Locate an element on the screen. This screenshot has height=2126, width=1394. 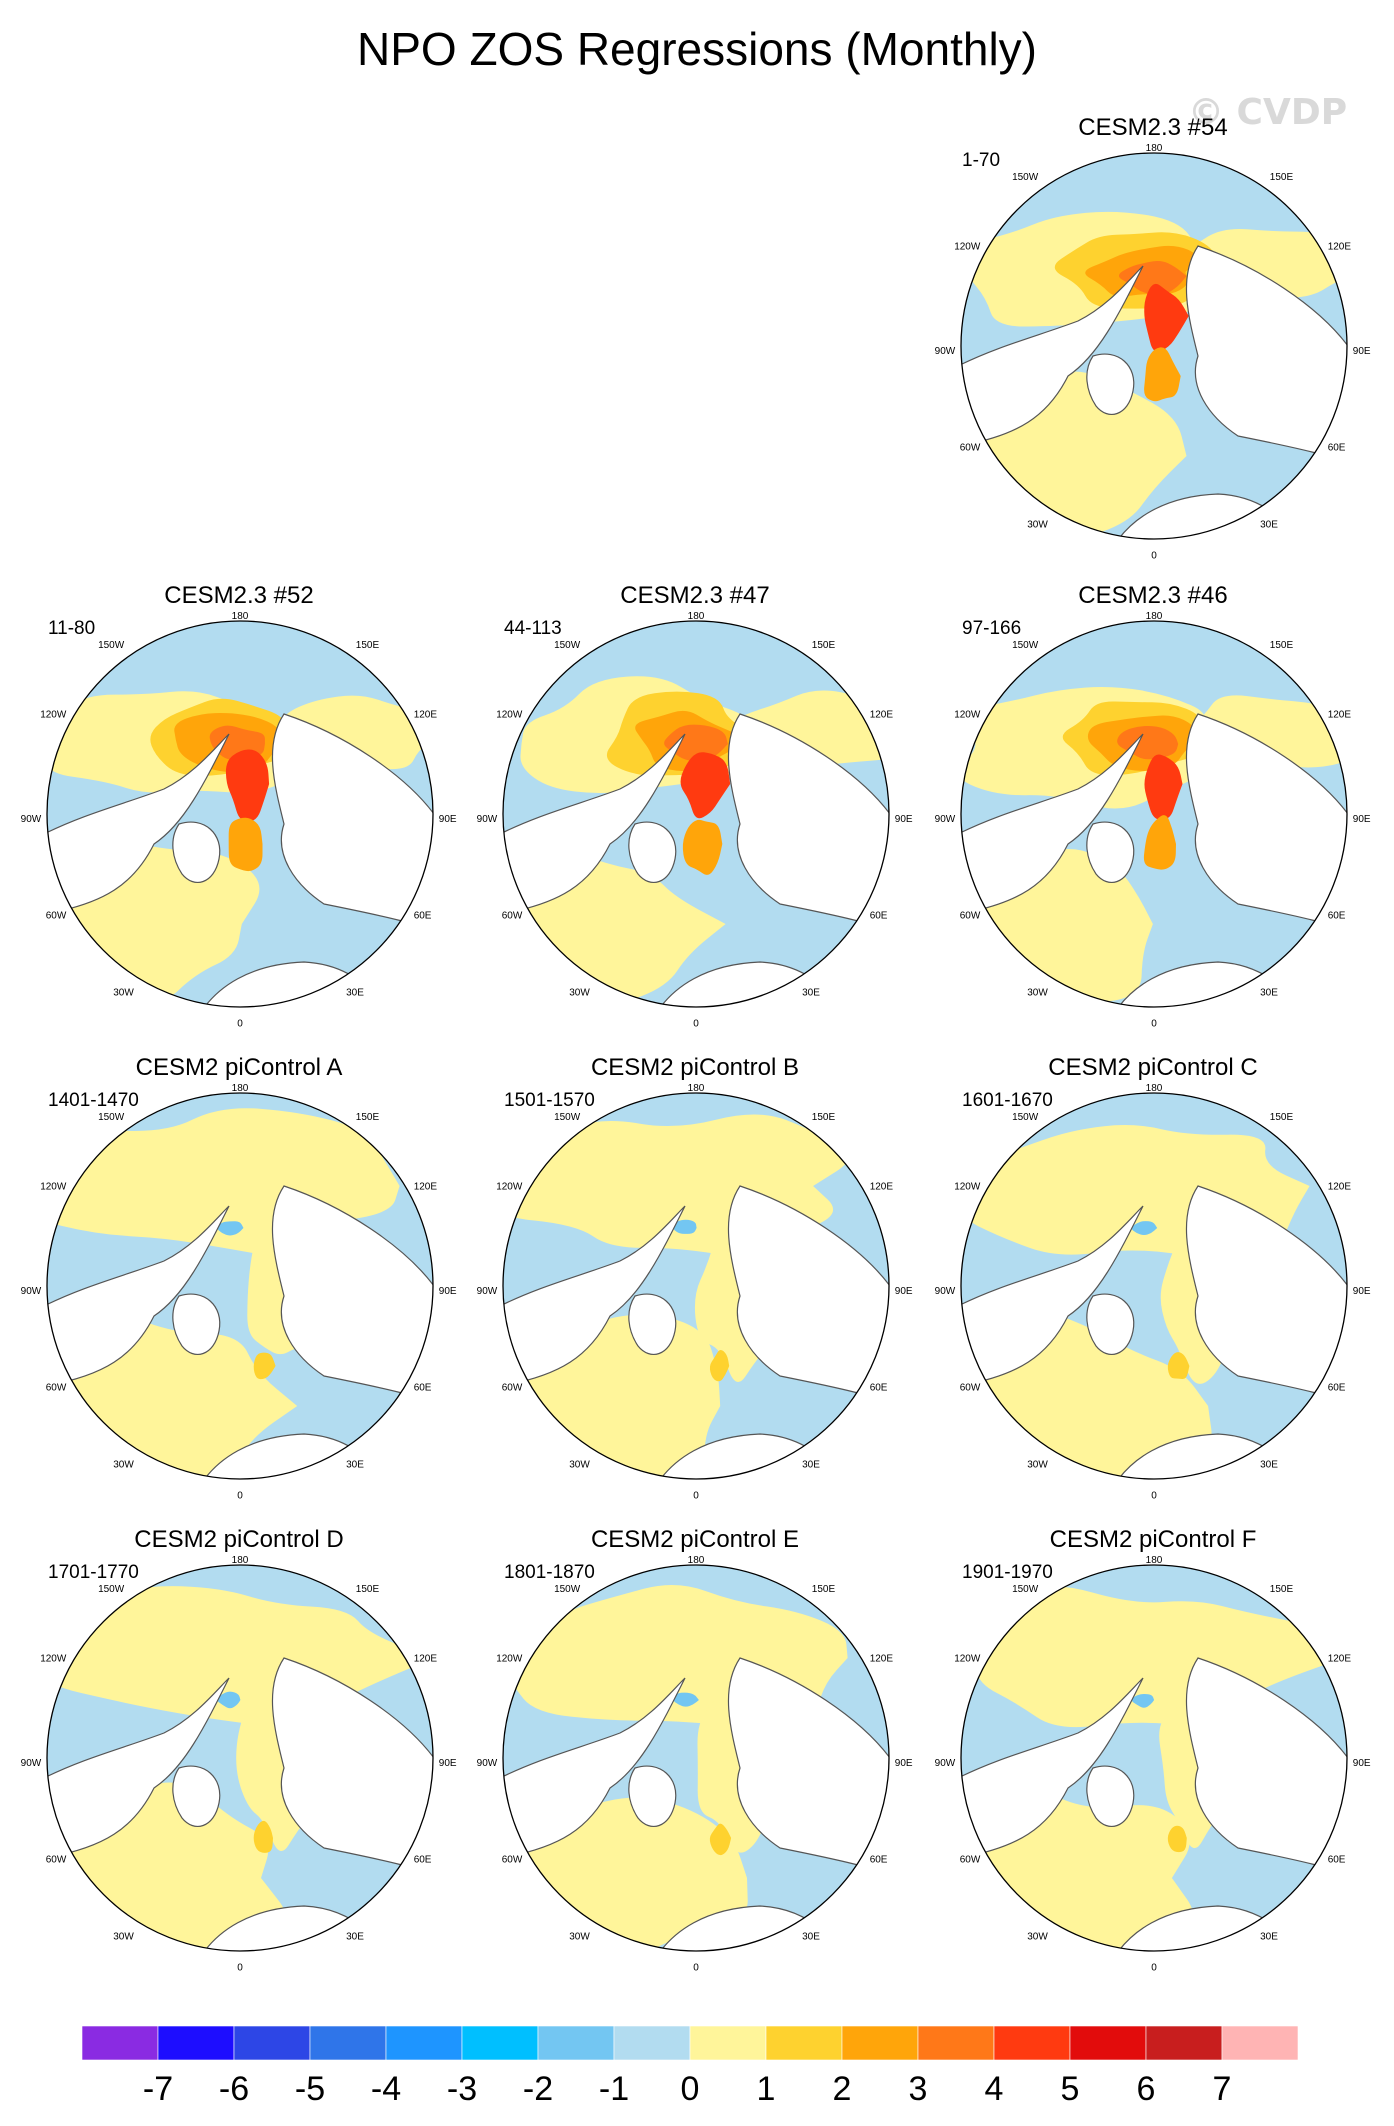
colorbar-tick-label: -2 is located at coordinates (538, 2089).